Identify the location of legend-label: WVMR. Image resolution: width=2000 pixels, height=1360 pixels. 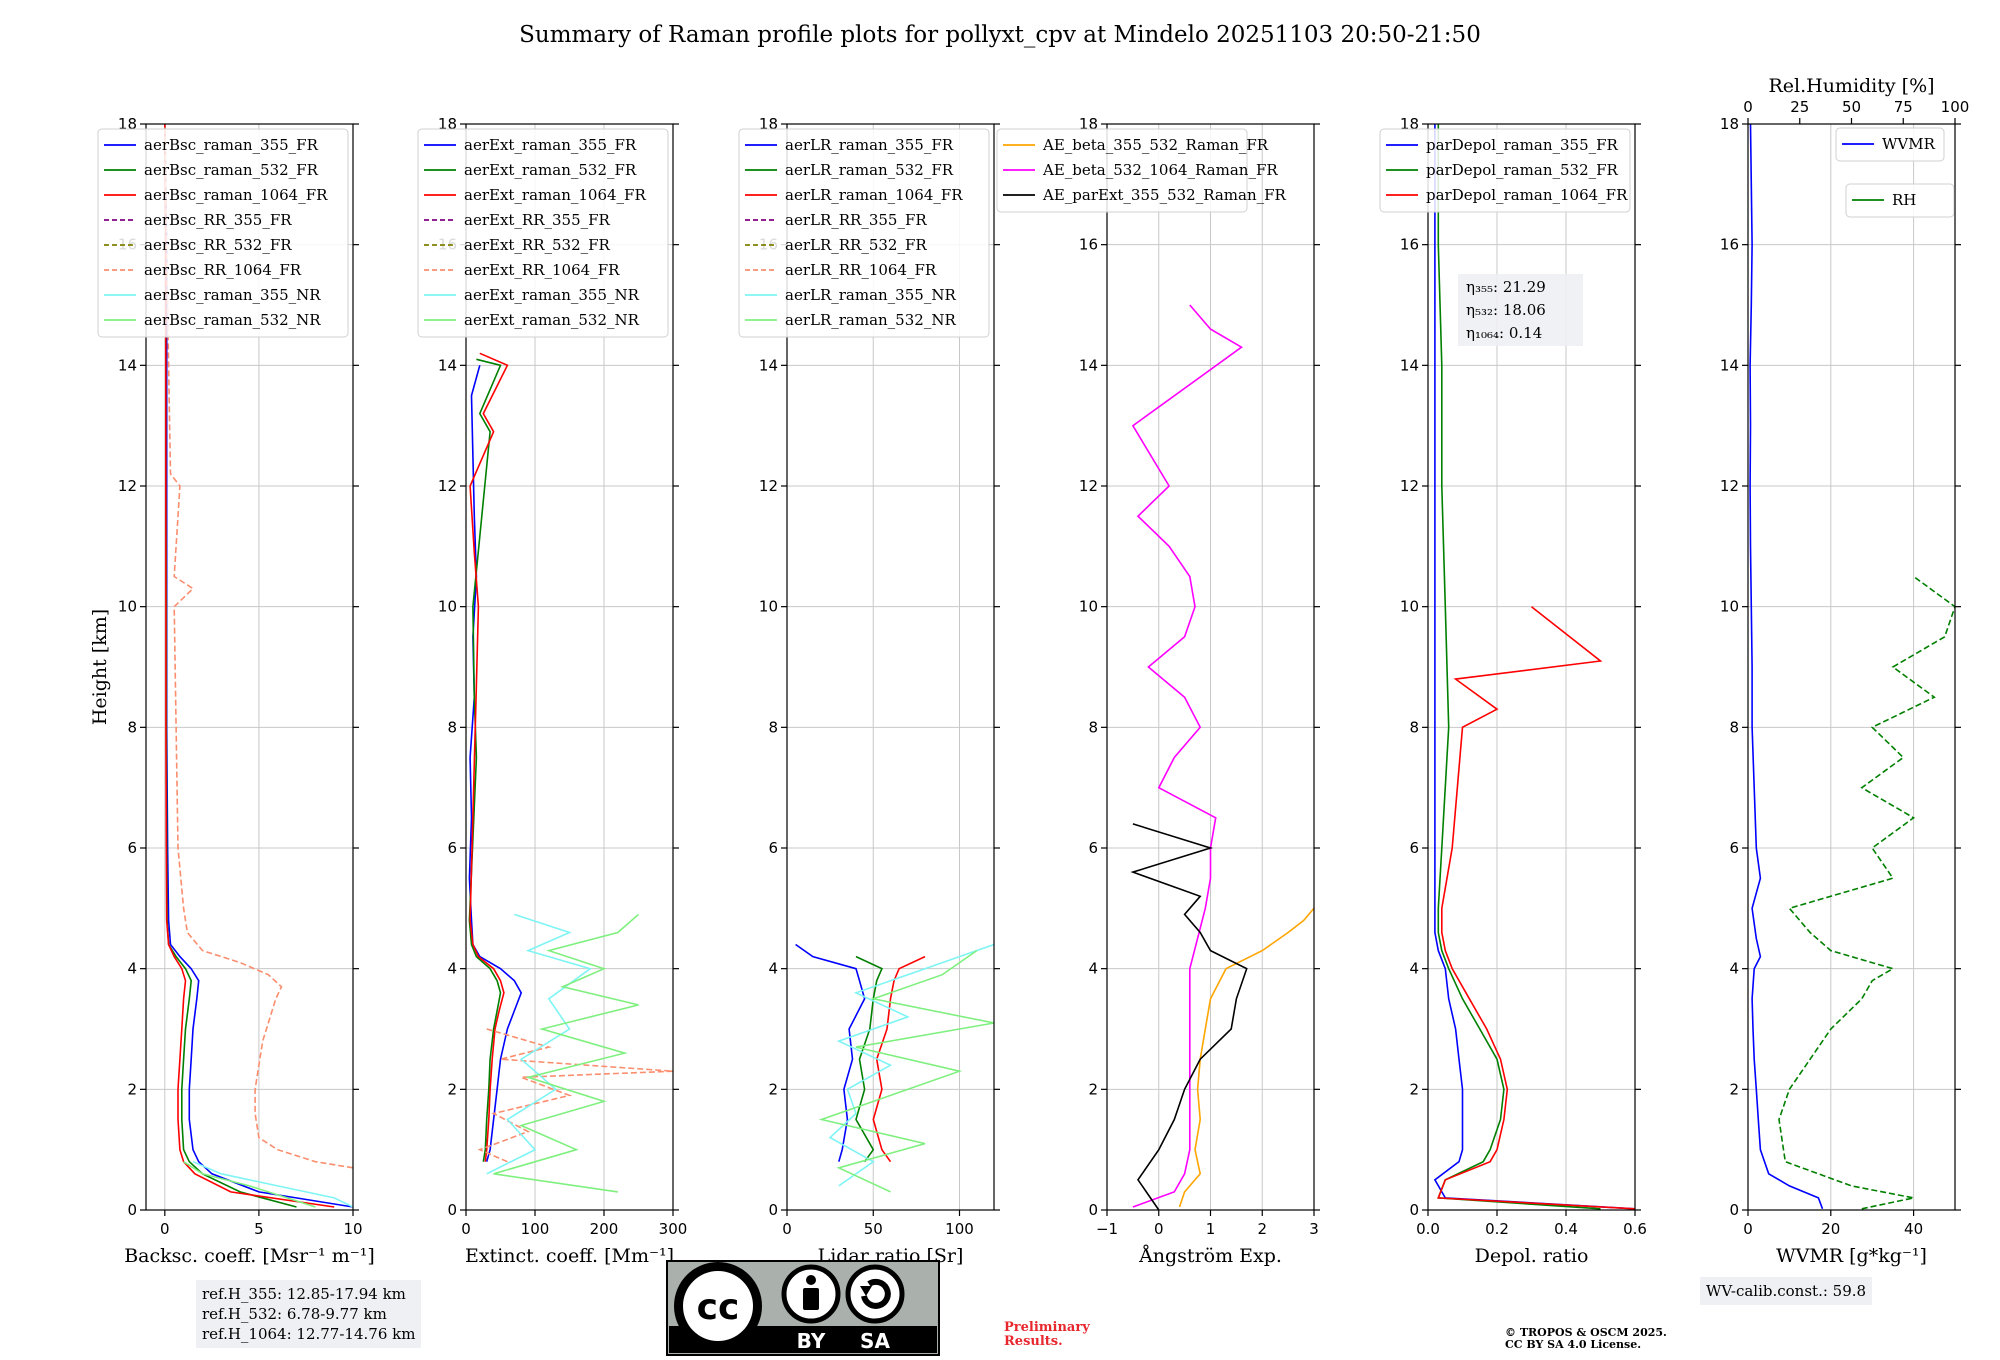
(1909, 144).